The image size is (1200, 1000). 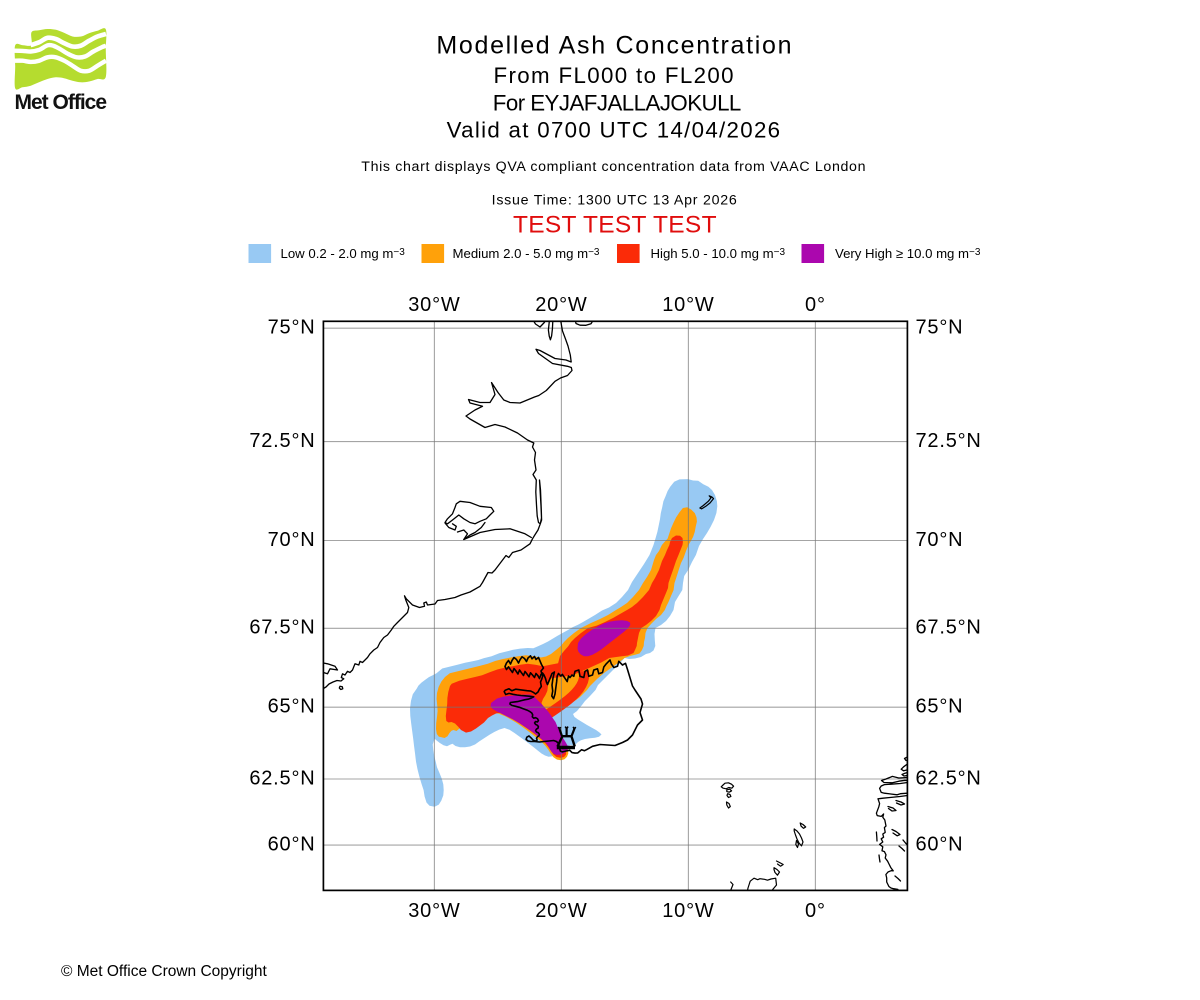 I want to click on svg-text: Met Office, so click(x=61, y=102).